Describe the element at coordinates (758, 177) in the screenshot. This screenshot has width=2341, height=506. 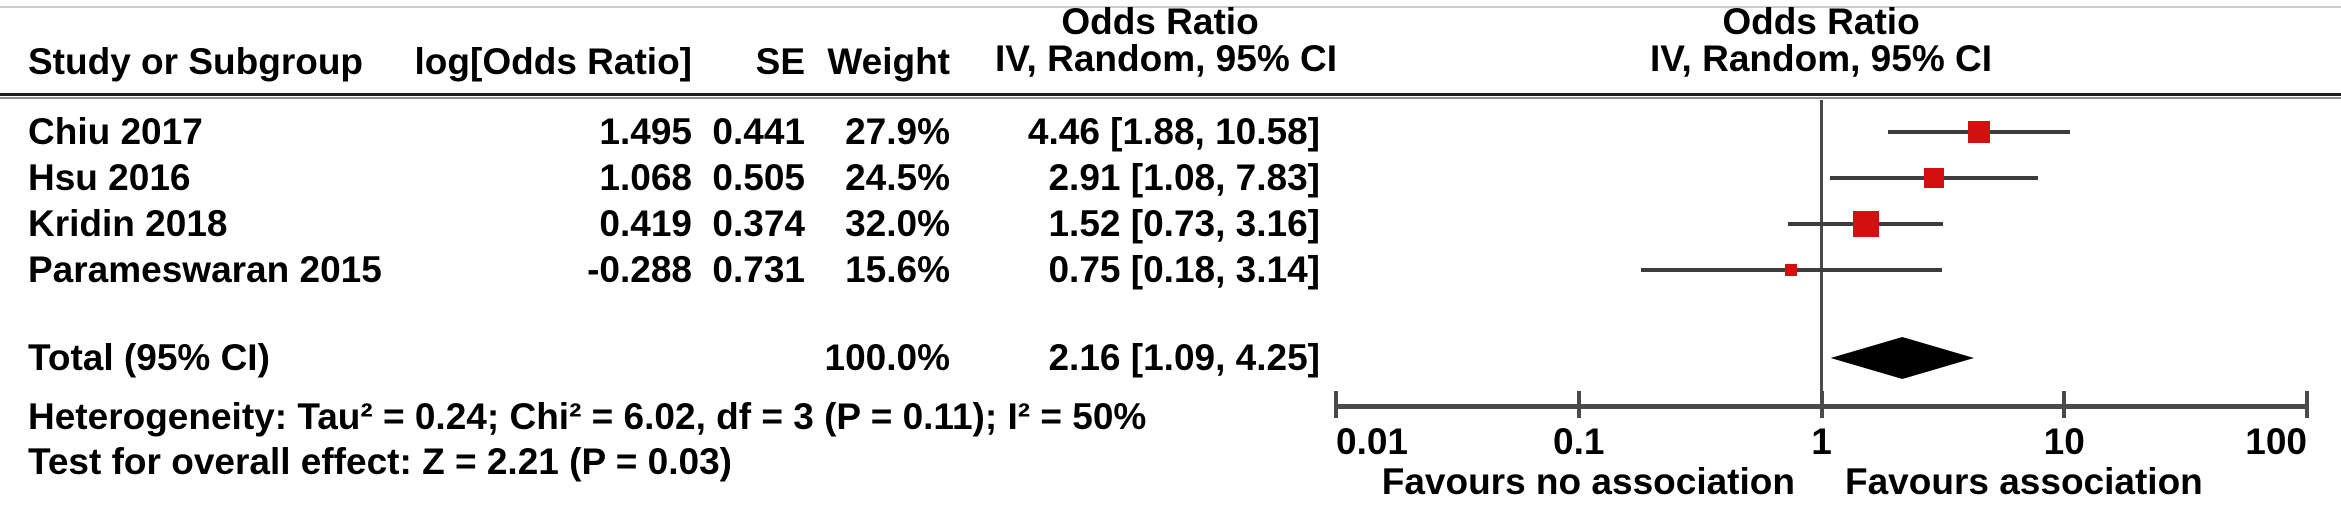
I see `se-value: 0.505` at that location.